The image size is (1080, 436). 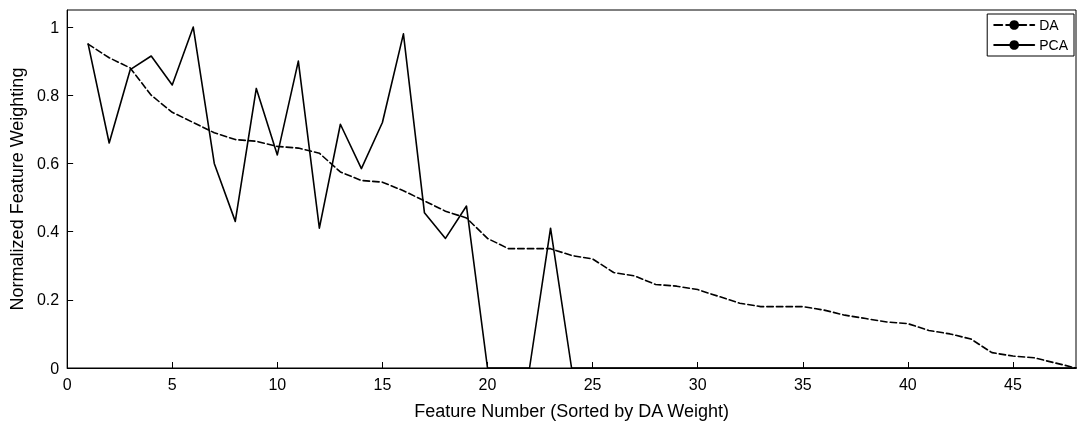 I want to click on y-axis-title: Normalized Feature Weighting, so click(x=17, y=189).